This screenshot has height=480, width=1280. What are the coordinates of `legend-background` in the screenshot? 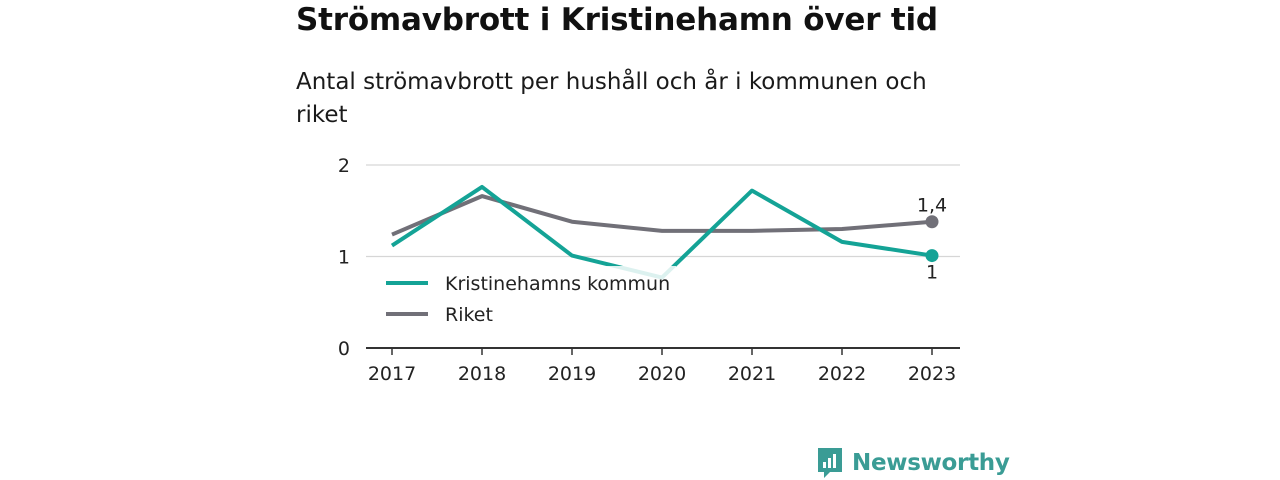 It's located at (526, 298).